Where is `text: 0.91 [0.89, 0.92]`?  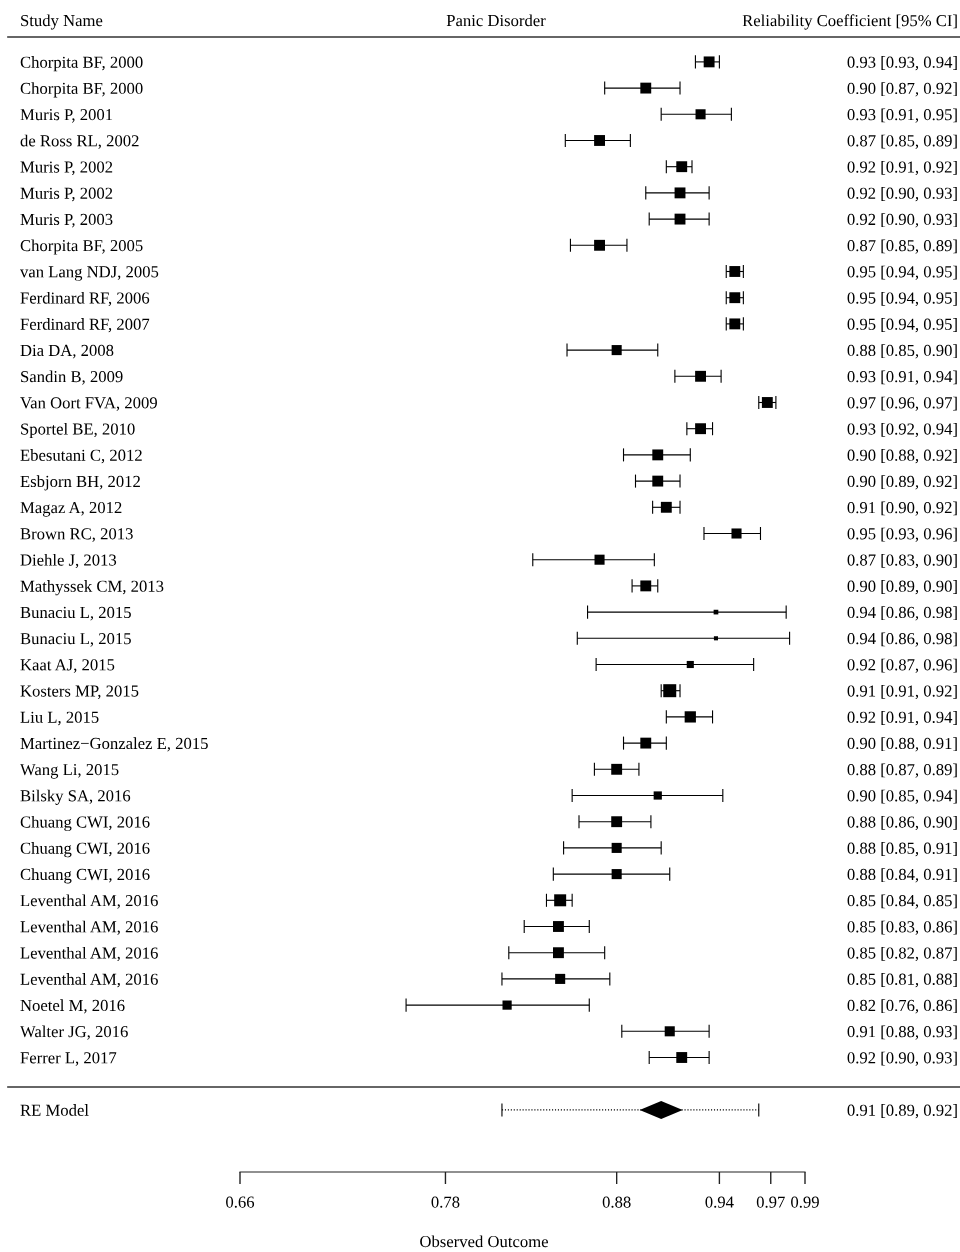 text: 0.91 [0.89, 0.92] is located at coordinates (902, 1111).